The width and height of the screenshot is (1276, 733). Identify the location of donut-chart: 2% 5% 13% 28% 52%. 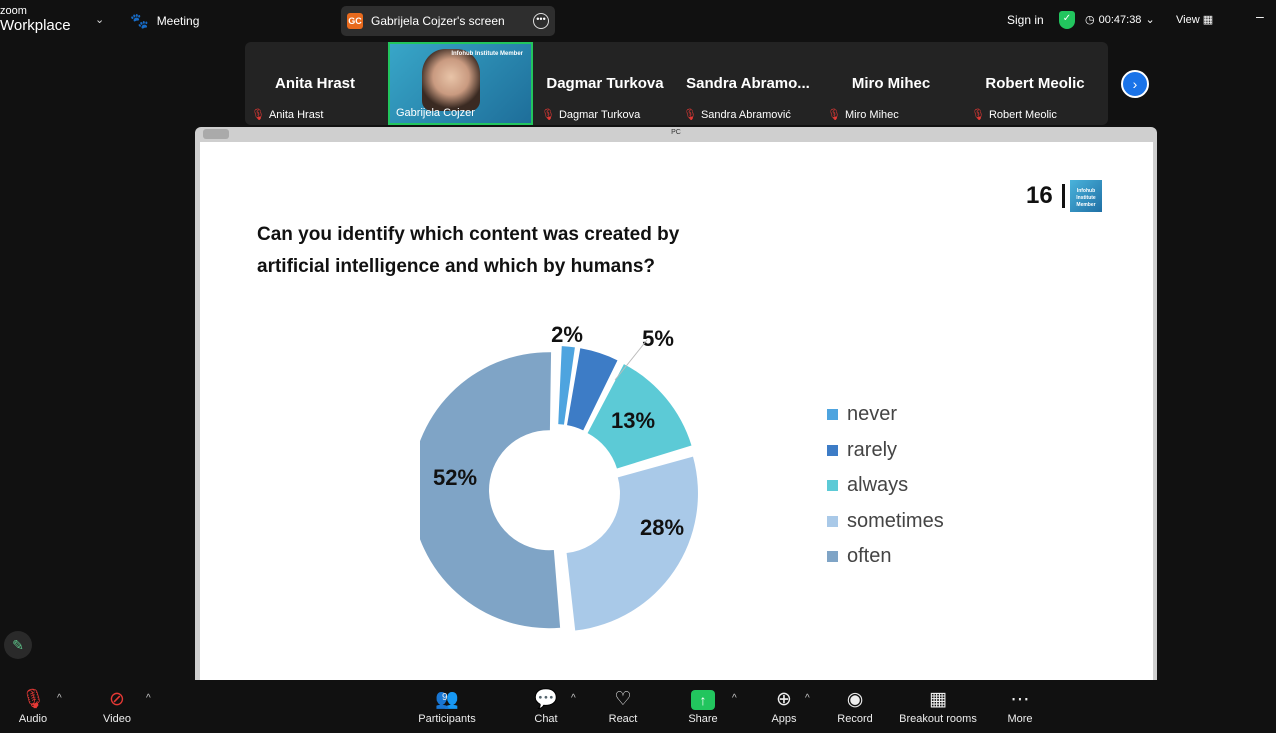
(559, 476).